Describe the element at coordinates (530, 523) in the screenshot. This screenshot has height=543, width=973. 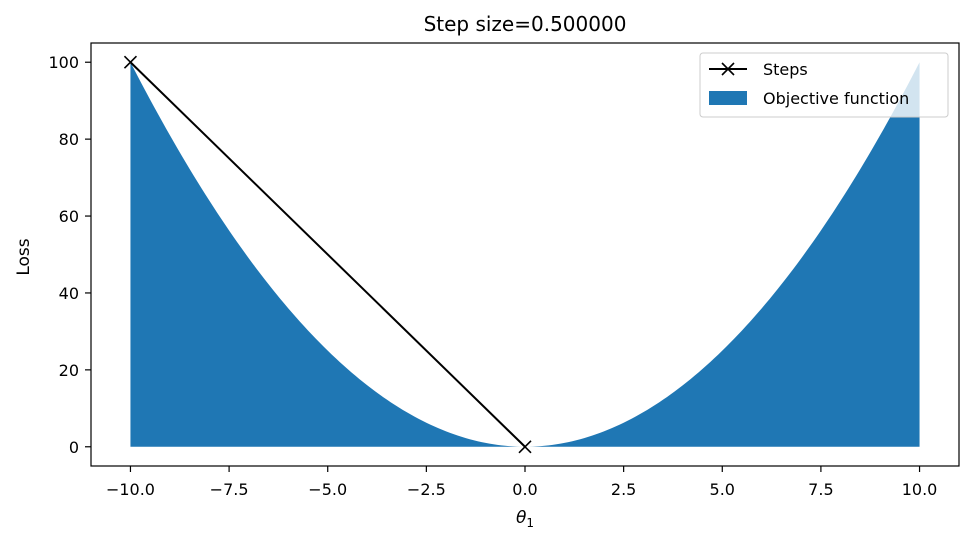
I see `x-axis-label-subscript: 1` at that location.